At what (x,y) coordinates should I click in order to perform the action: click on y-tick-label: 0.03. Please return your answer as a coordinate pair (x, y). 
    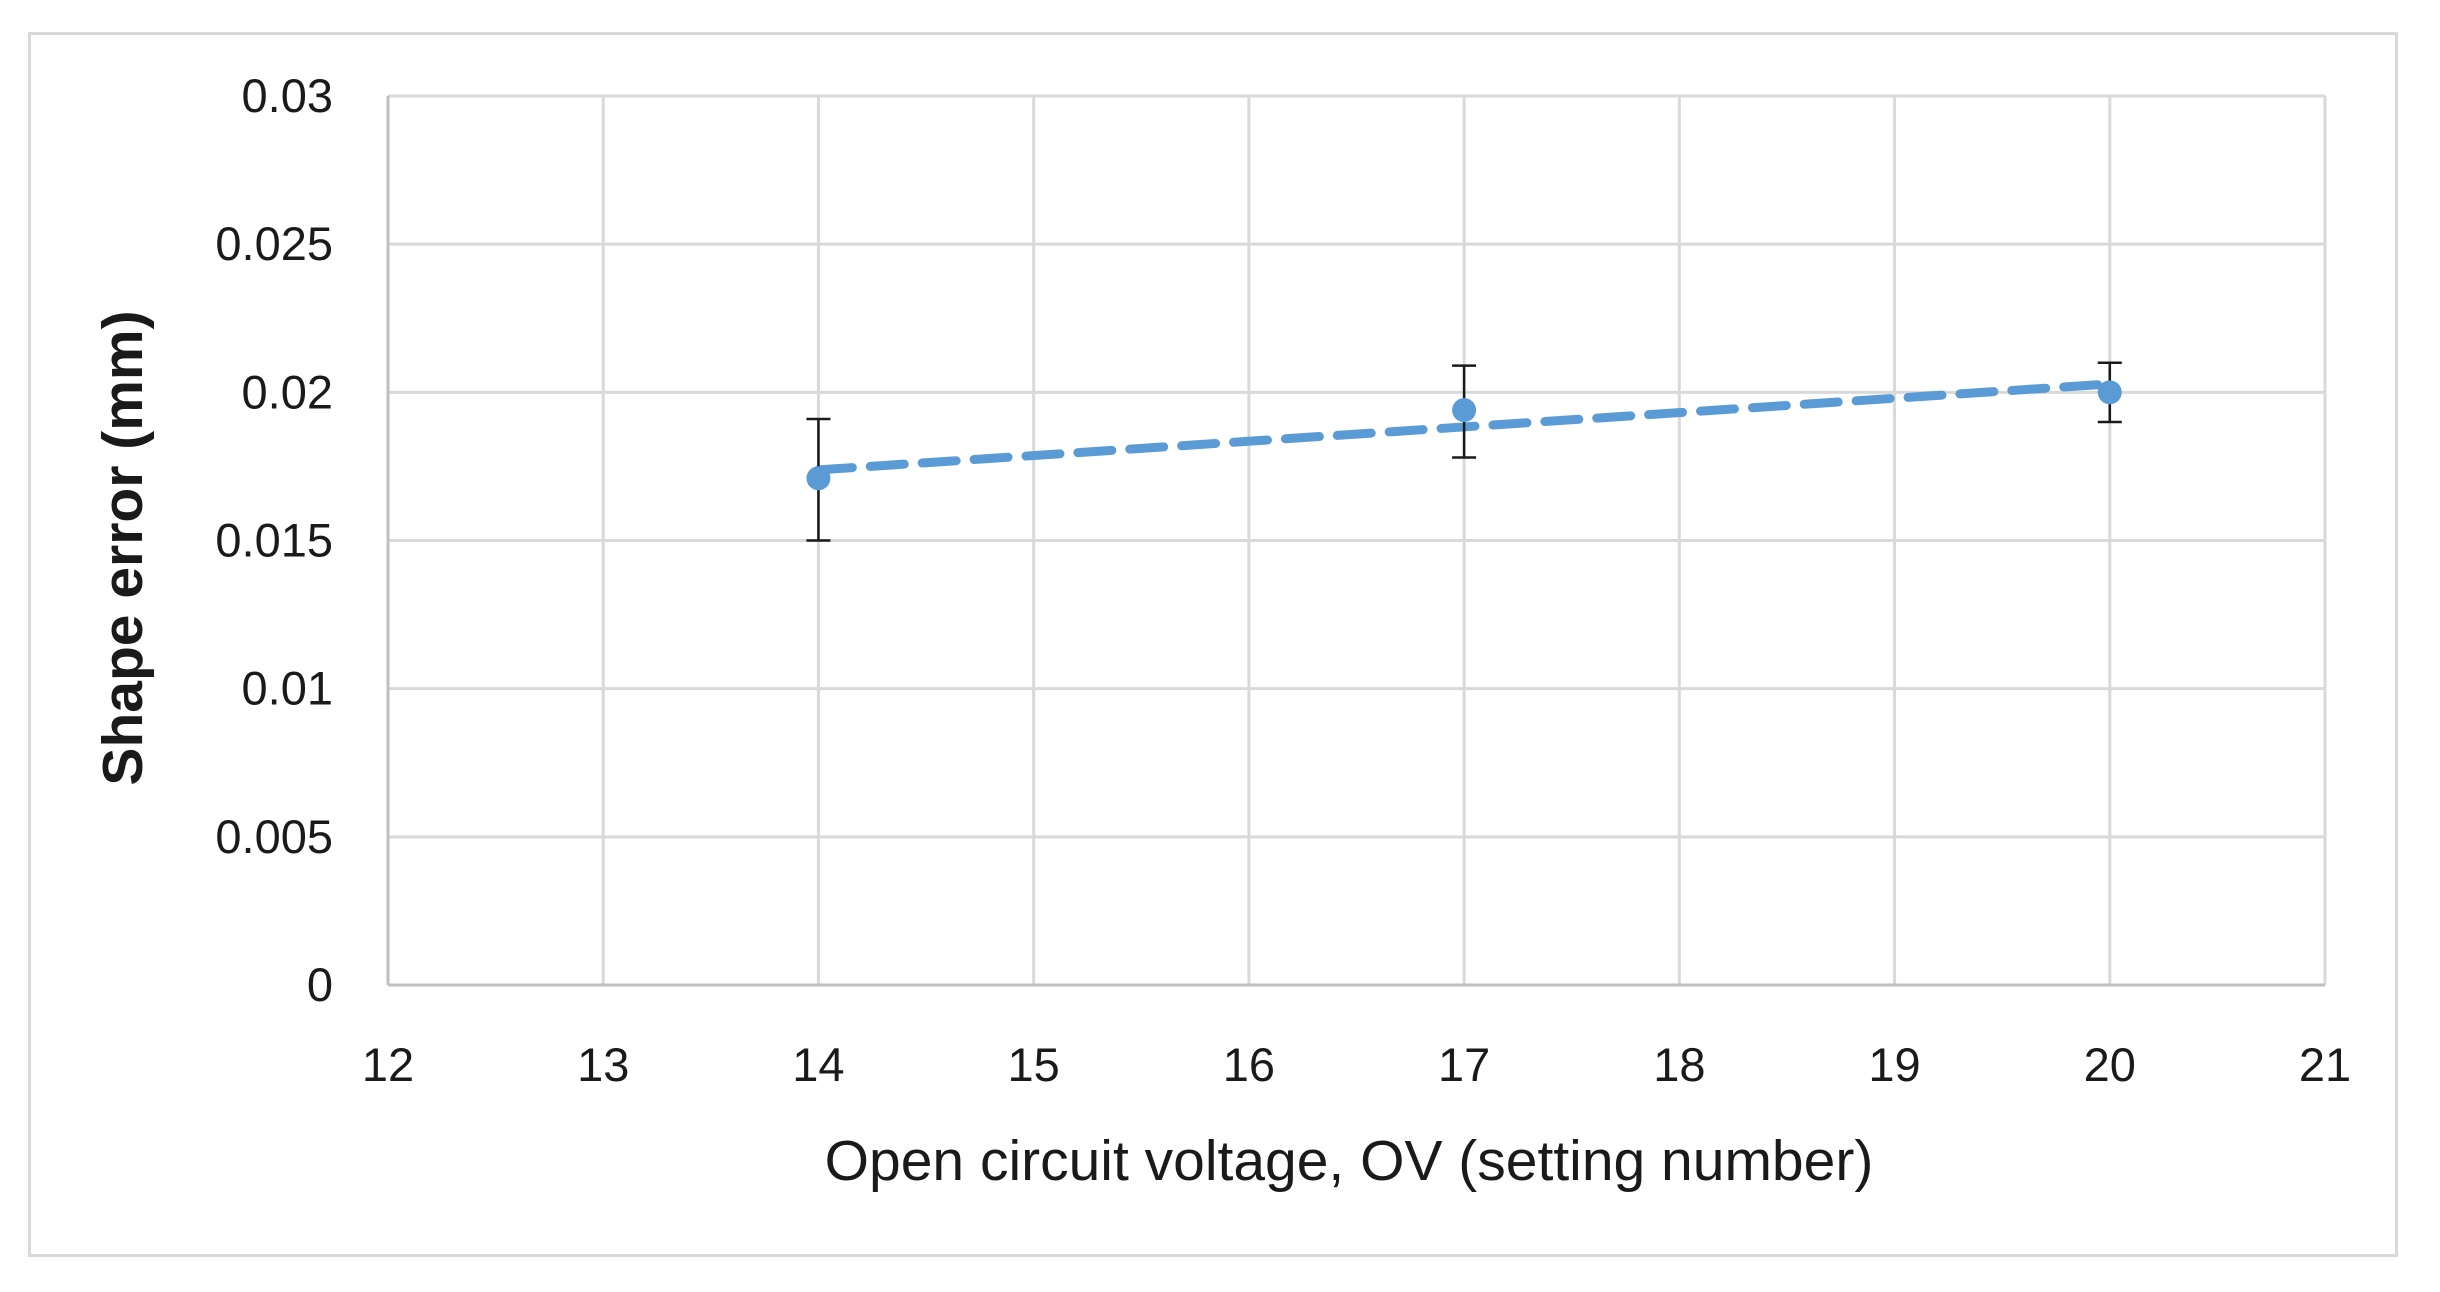
    Looking at the image, I should click on (287, 95).